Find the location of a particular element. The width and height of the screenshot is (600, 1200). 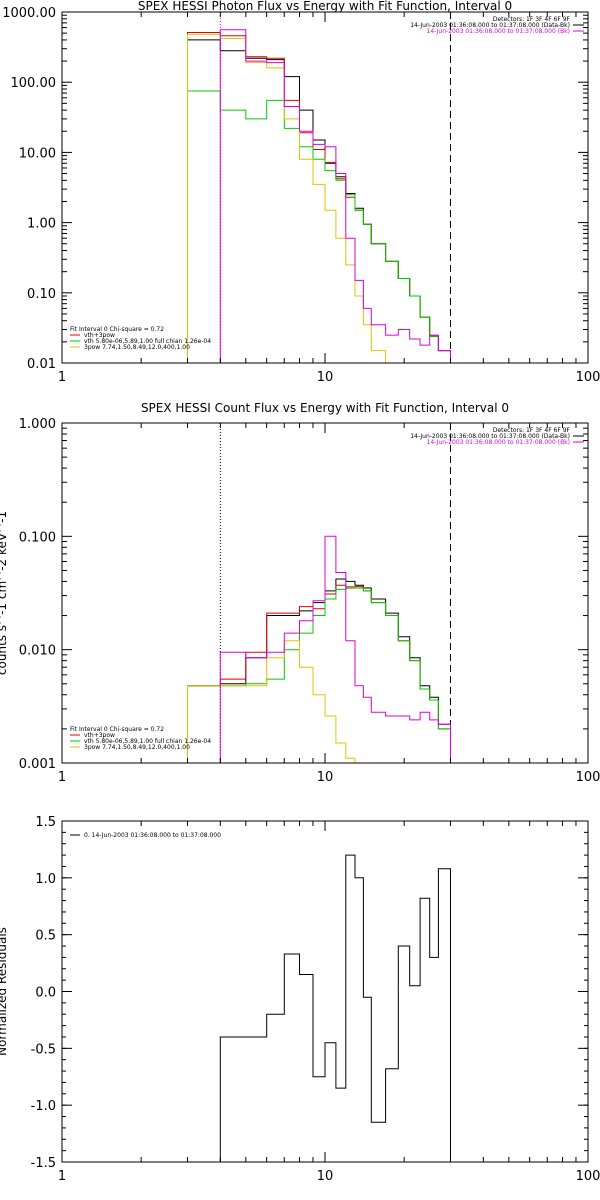

y-axis-label: Normalized Residuals is located at coordinates (4, 991).